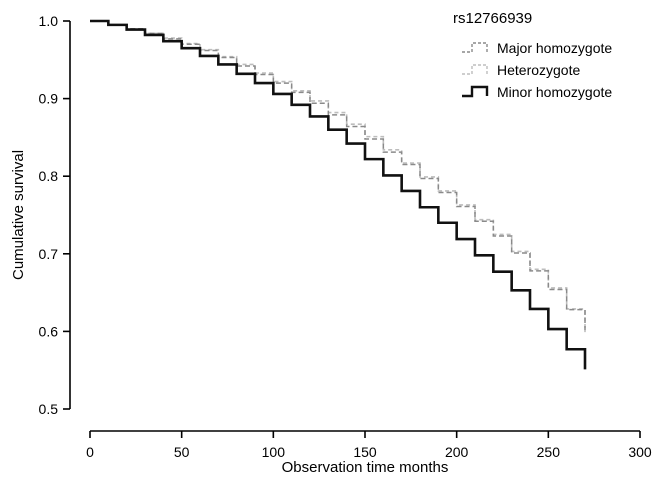  What do you see at coordinates (274, 452) in the screenshot?
I see `x-tick-label: 100` at bounding box center [274, 452].